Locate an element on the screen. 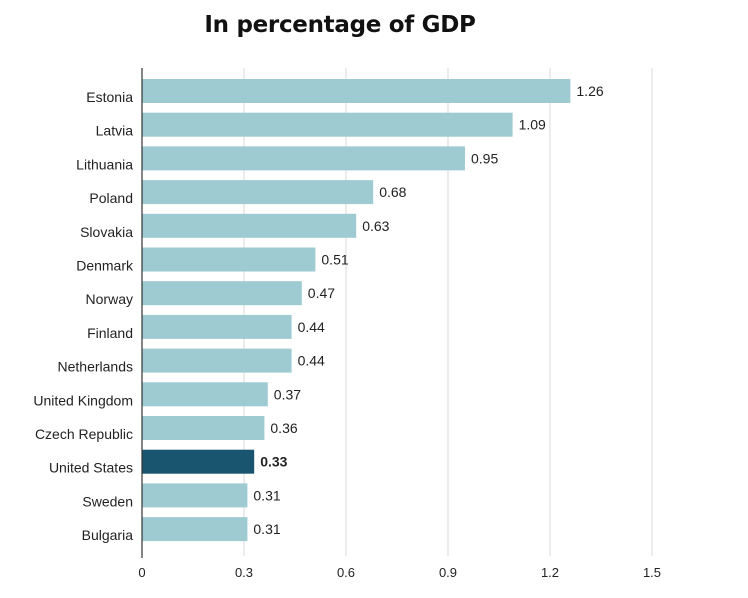 The image size is (748, 598). value-label: 1.09 is located at coordinates (532, 125).